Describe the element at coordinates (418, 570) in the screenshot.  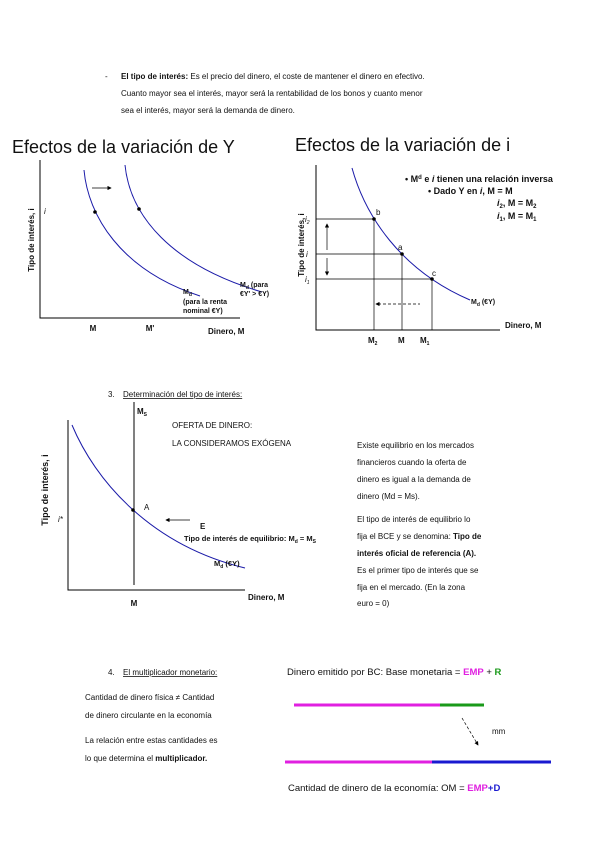
I see `para-line: Es el primer tipo de interés que se` at that location.